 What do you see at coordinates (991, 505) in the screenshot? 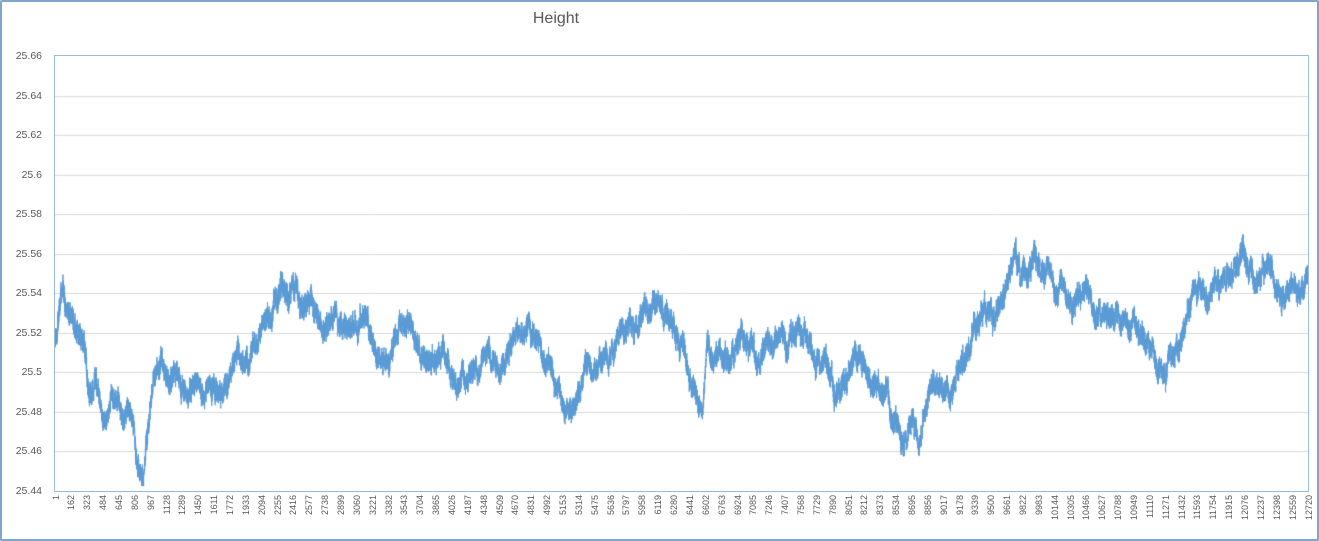
I see `x-tick-label: 9500` at bounding box center [991, 505].